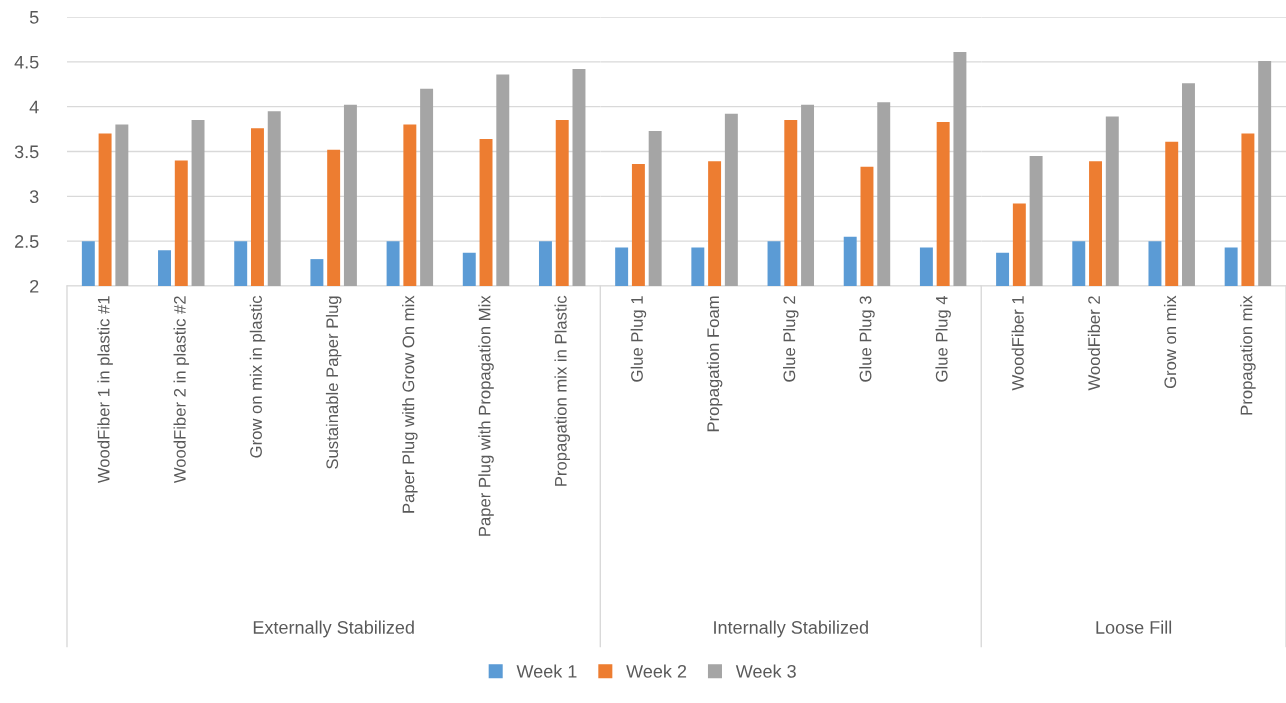  What do you see at coordinates (1134, 627) in the screenshot?
I see `x-axis-title: Loose Fill` at bounding box center [1134, 627].